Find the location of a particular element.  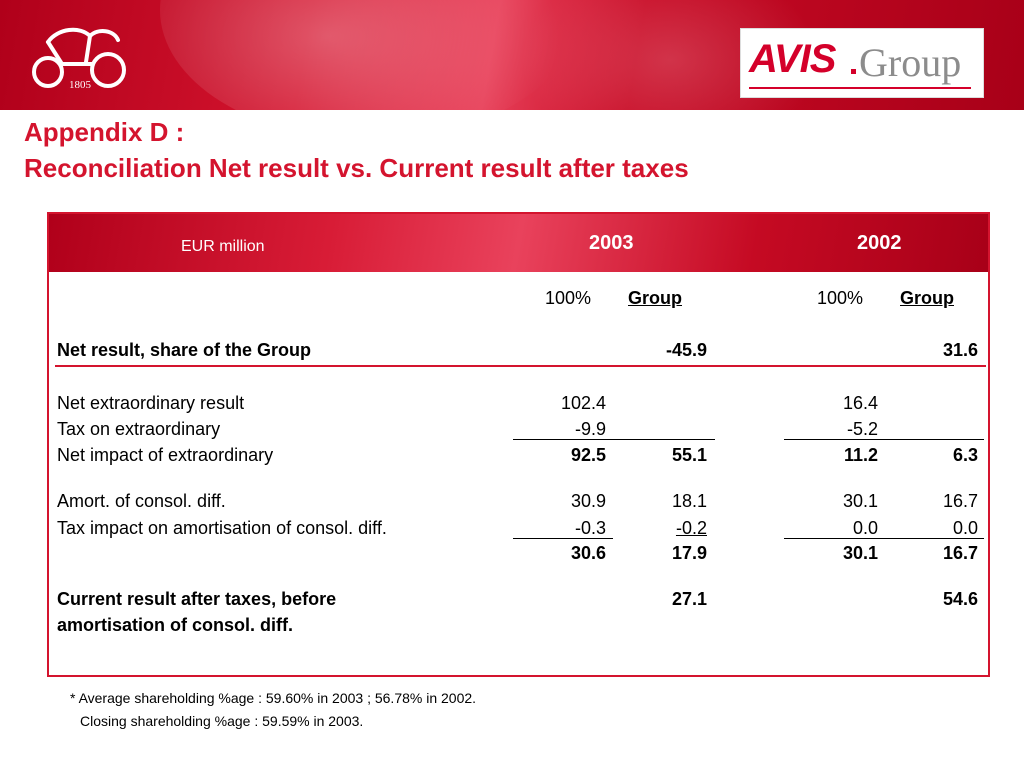

cell-net-impact-group-2002: 6.3 is located at coordinates (965, 455).